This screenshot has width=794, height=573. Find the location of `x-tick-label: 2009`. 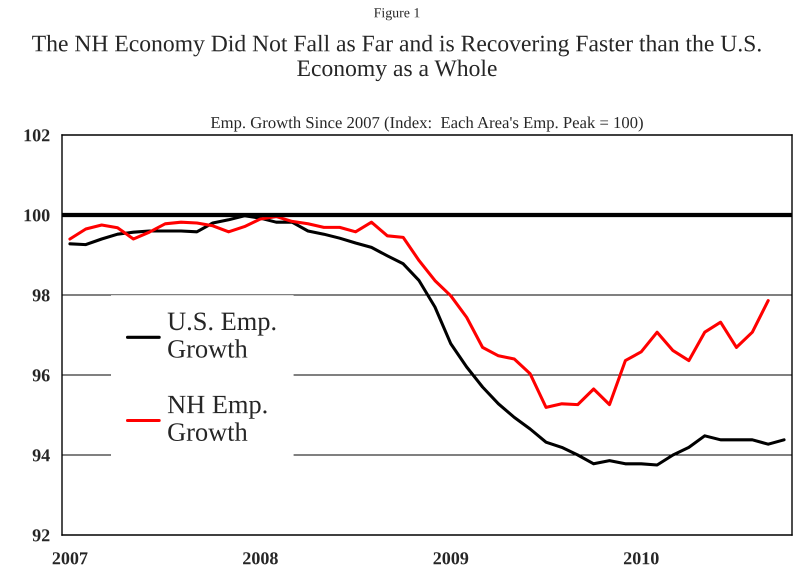

x-tick-label: 2009 is located at coordinates (451, 558).